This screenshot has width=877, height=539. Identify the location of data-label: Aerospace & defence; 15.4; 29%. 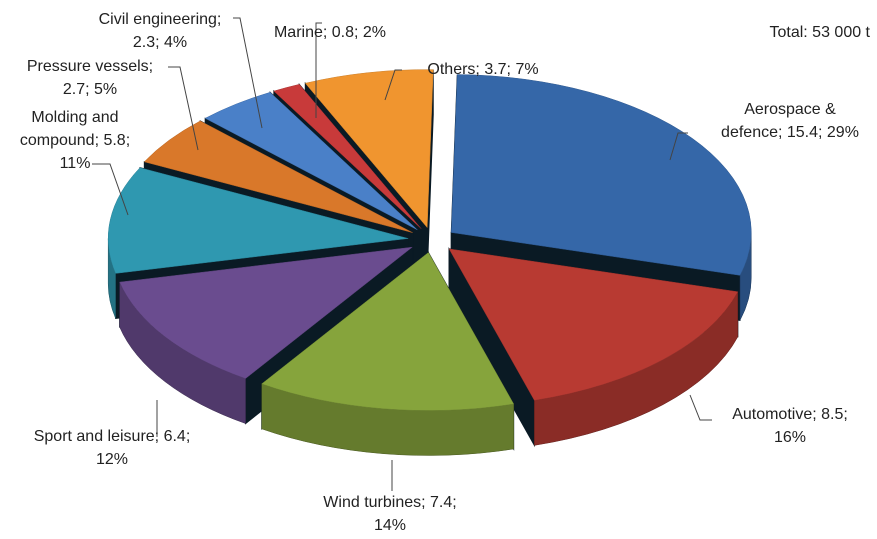
(790, 121).